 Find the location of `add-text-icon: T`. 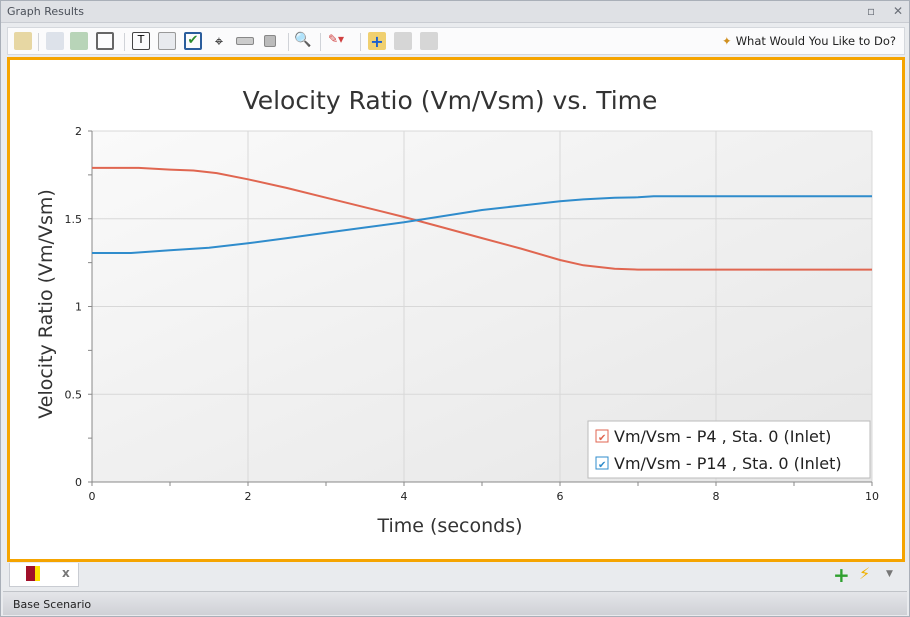

add-text-icon: T is located at coordinates (141, 41).